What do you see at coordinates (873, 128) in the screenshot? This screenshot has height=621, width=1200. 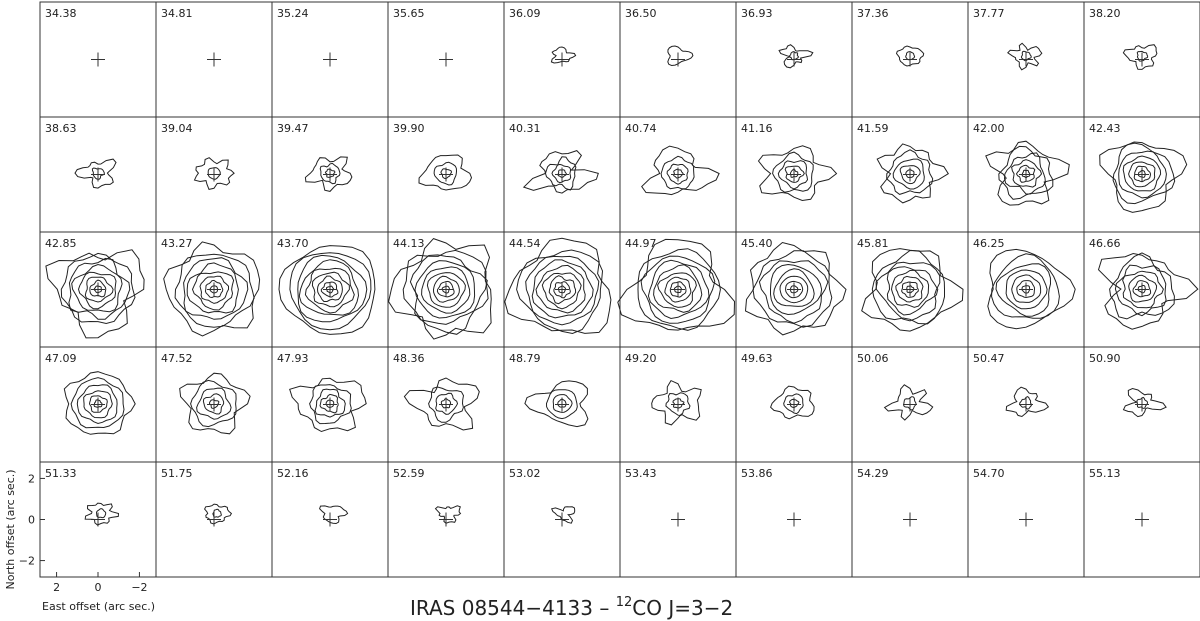 I see `channel-label: 41.59` at bounding box center [873, 128].